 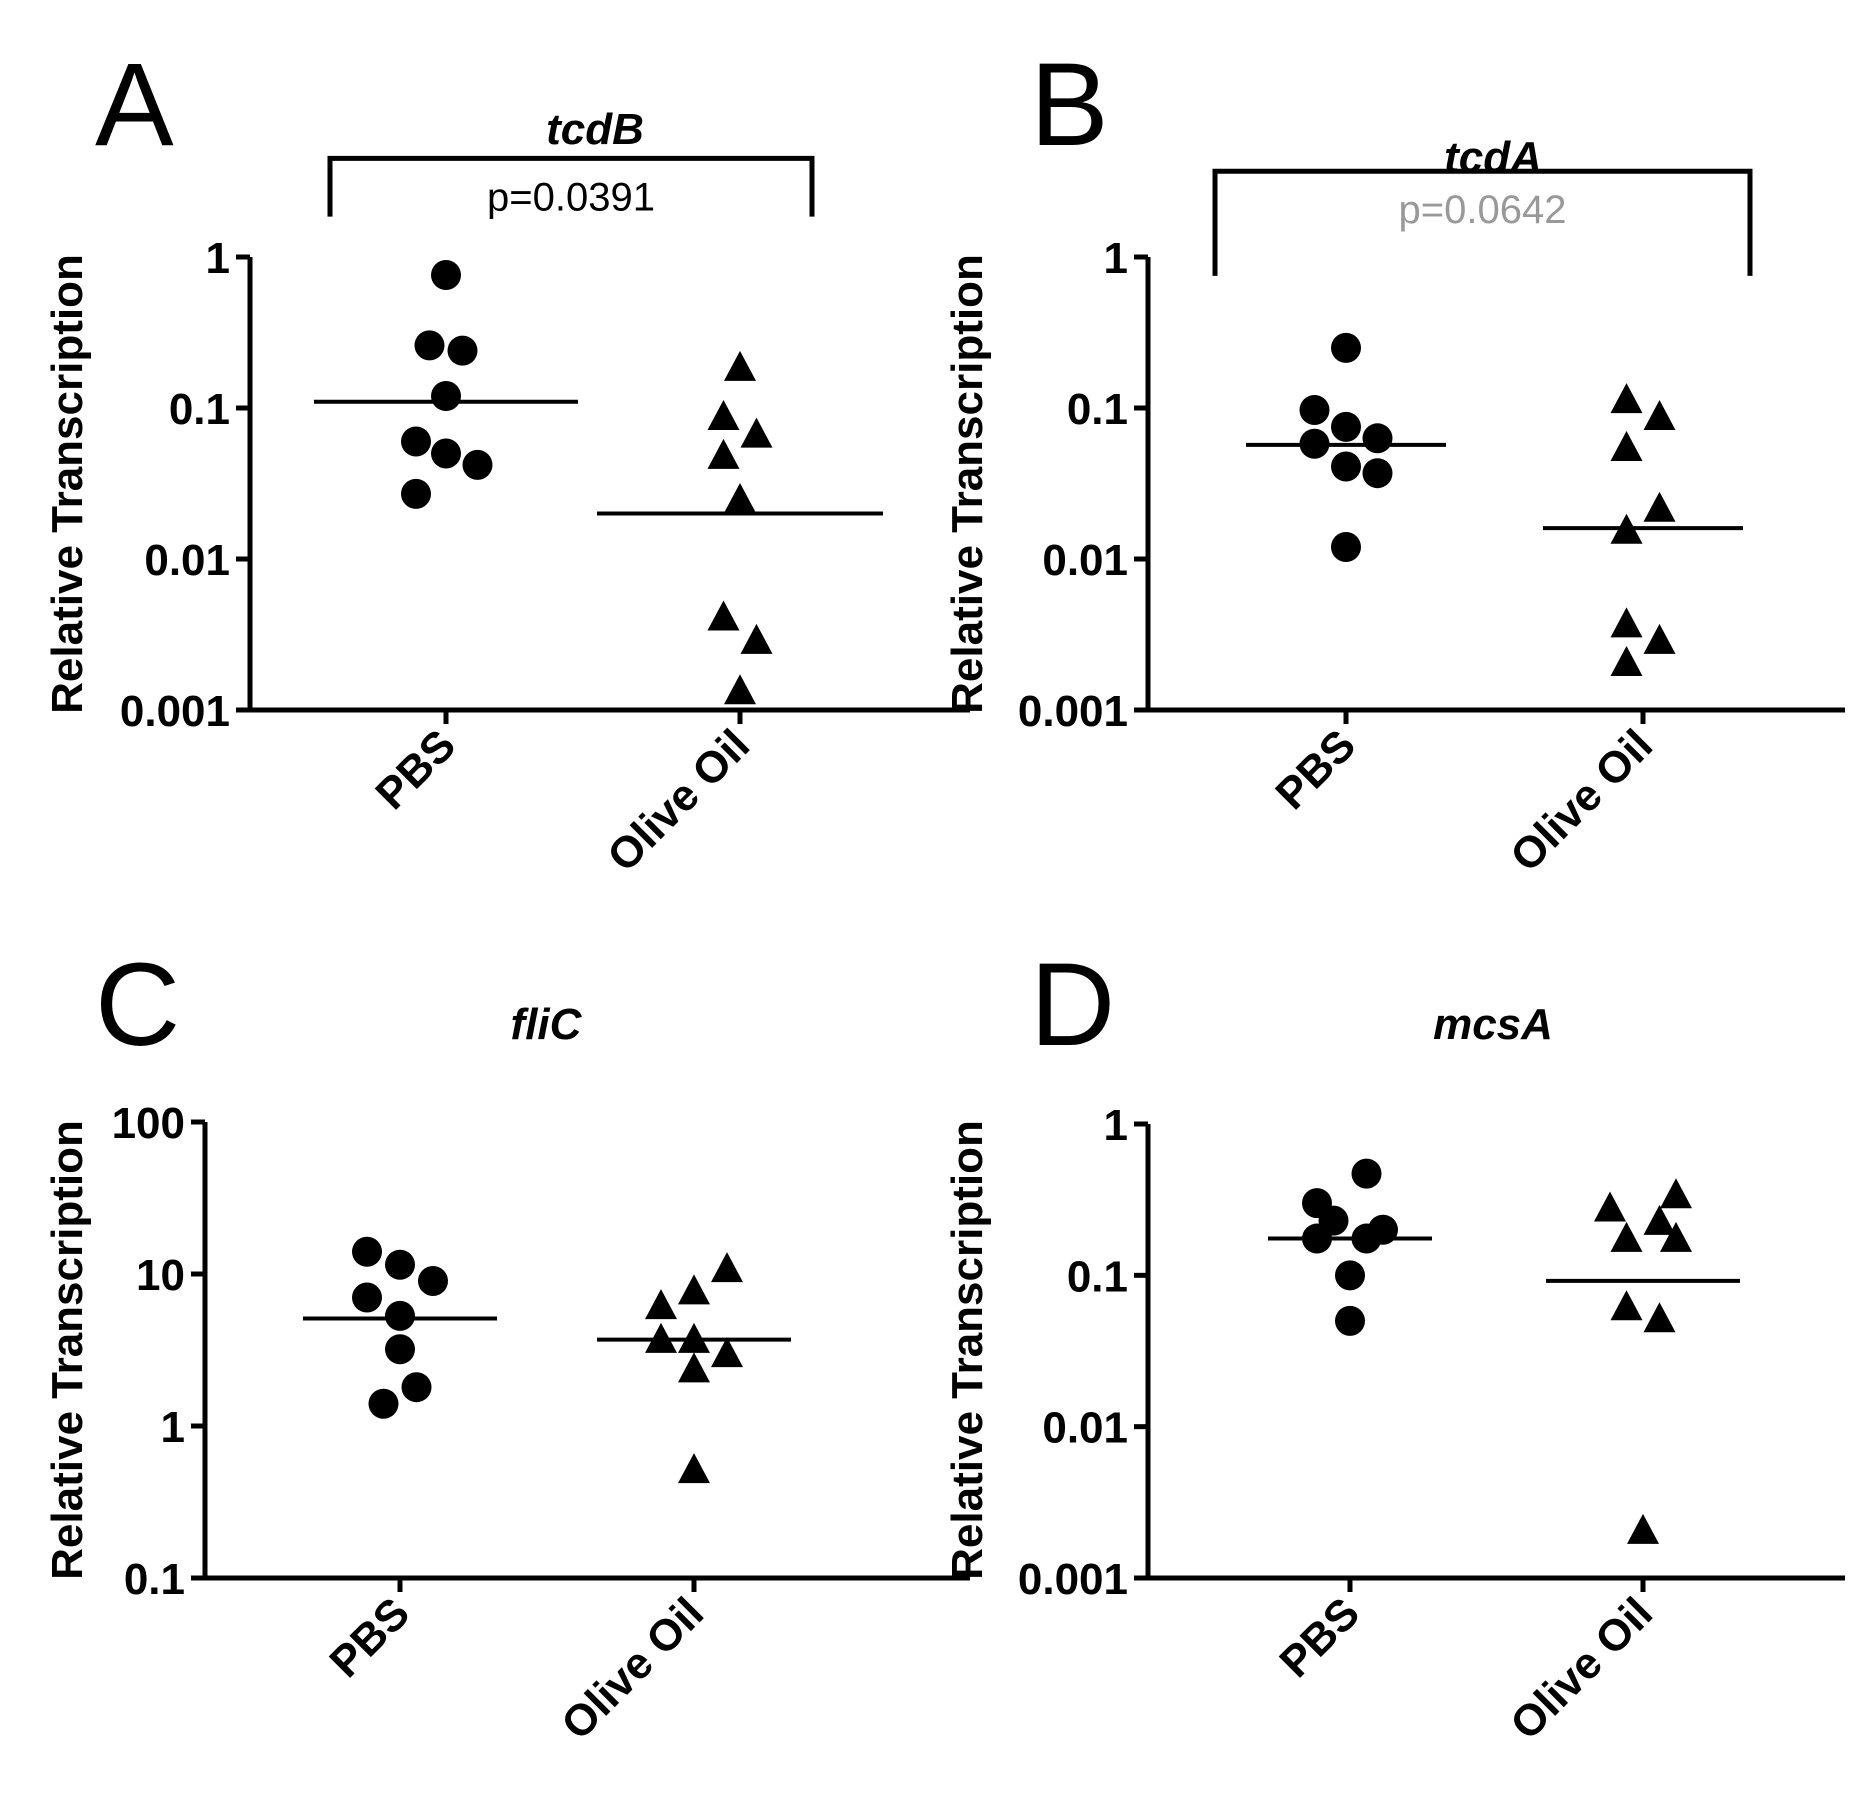 I want to click on p-value-label: p=0.0391, so click(x=571, y=197).